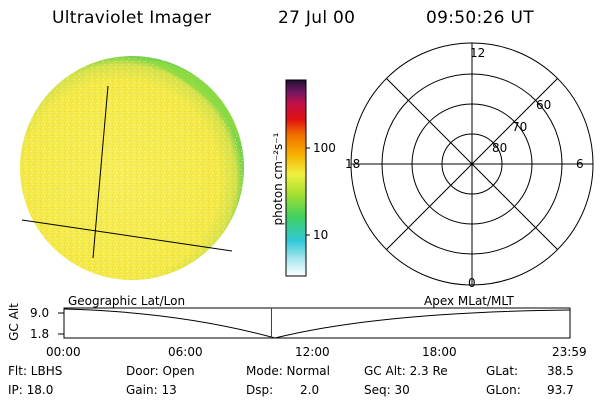  What do you see at coordinates (317, 323) in the screenshot?
I see `altitude-curve` at bounding box center [317, 323].